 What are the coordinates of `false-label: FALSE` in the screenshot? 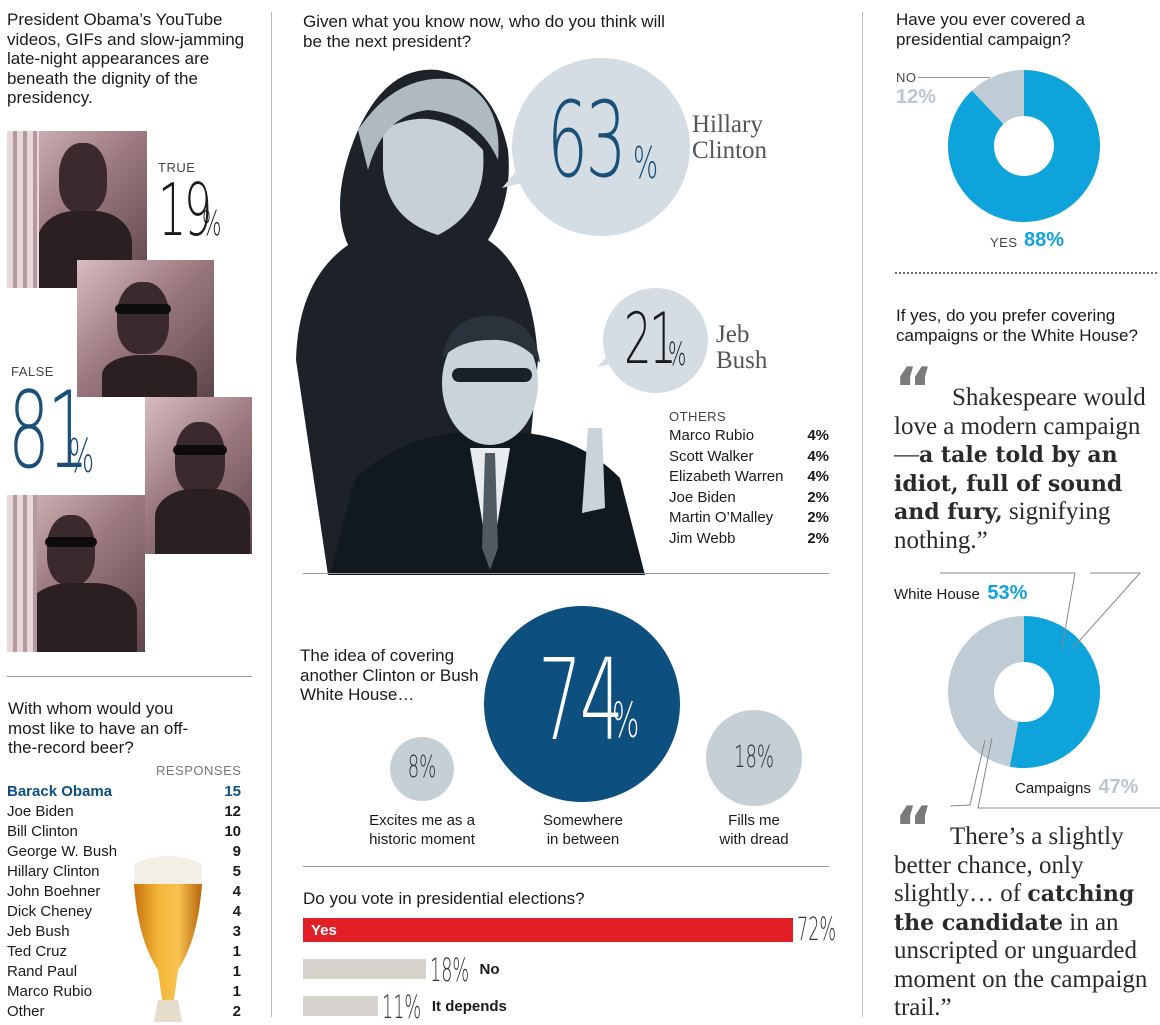 It's located at (32, 371).